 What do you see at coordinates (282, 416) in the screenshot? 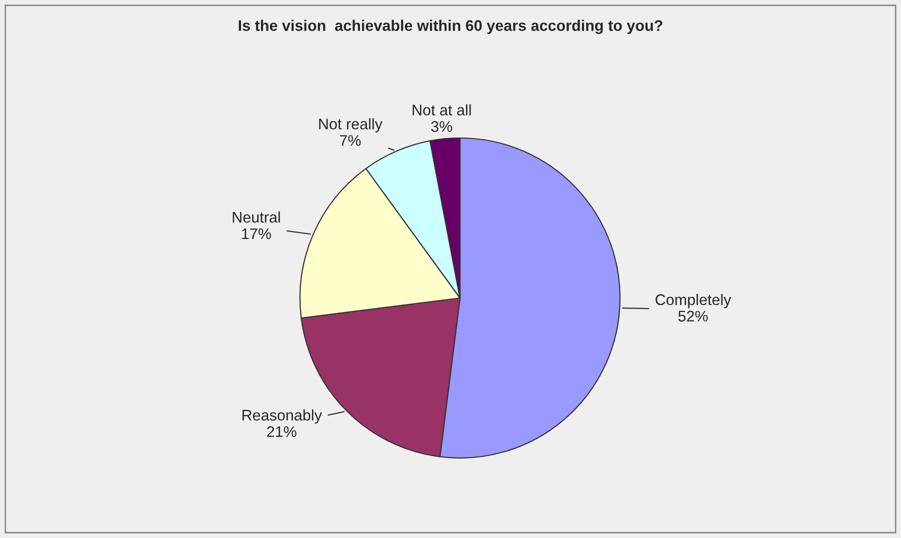
I see `slice-label: Reasonably` at bounding box center [282, 416].